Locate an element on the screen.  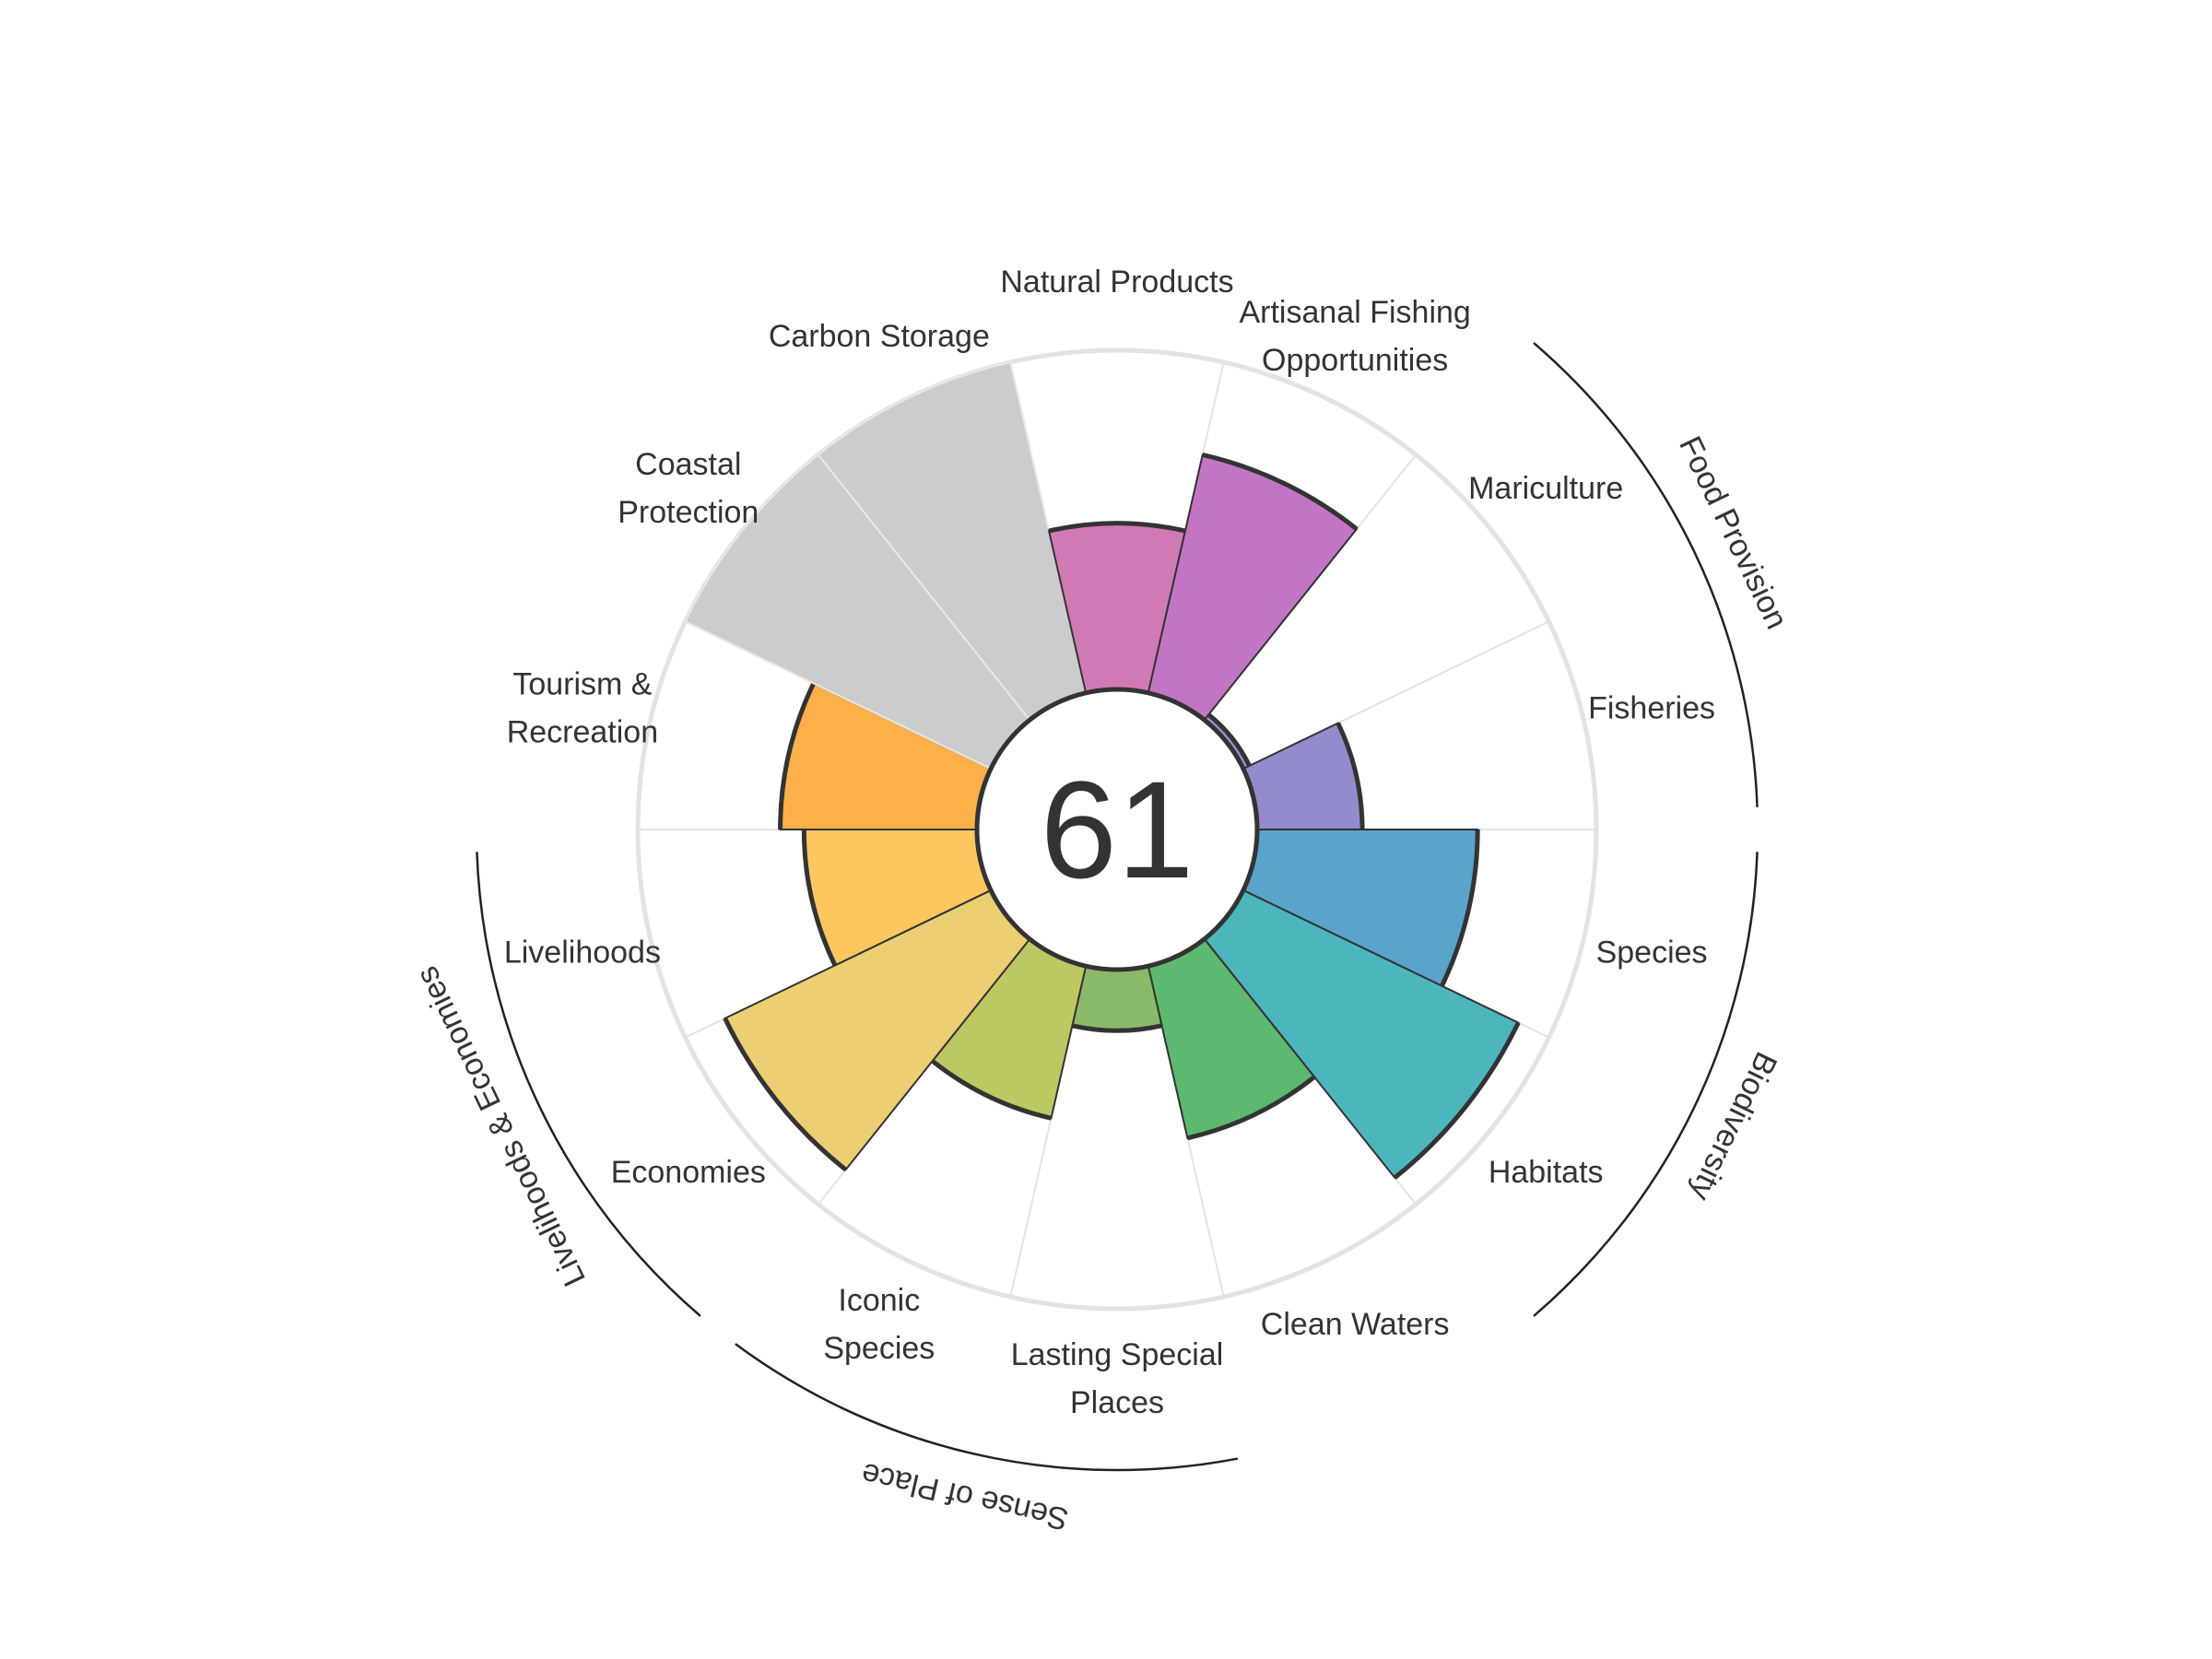
group-label-biodiversity: Biodiversity is located at coordinates (1733, 1126).